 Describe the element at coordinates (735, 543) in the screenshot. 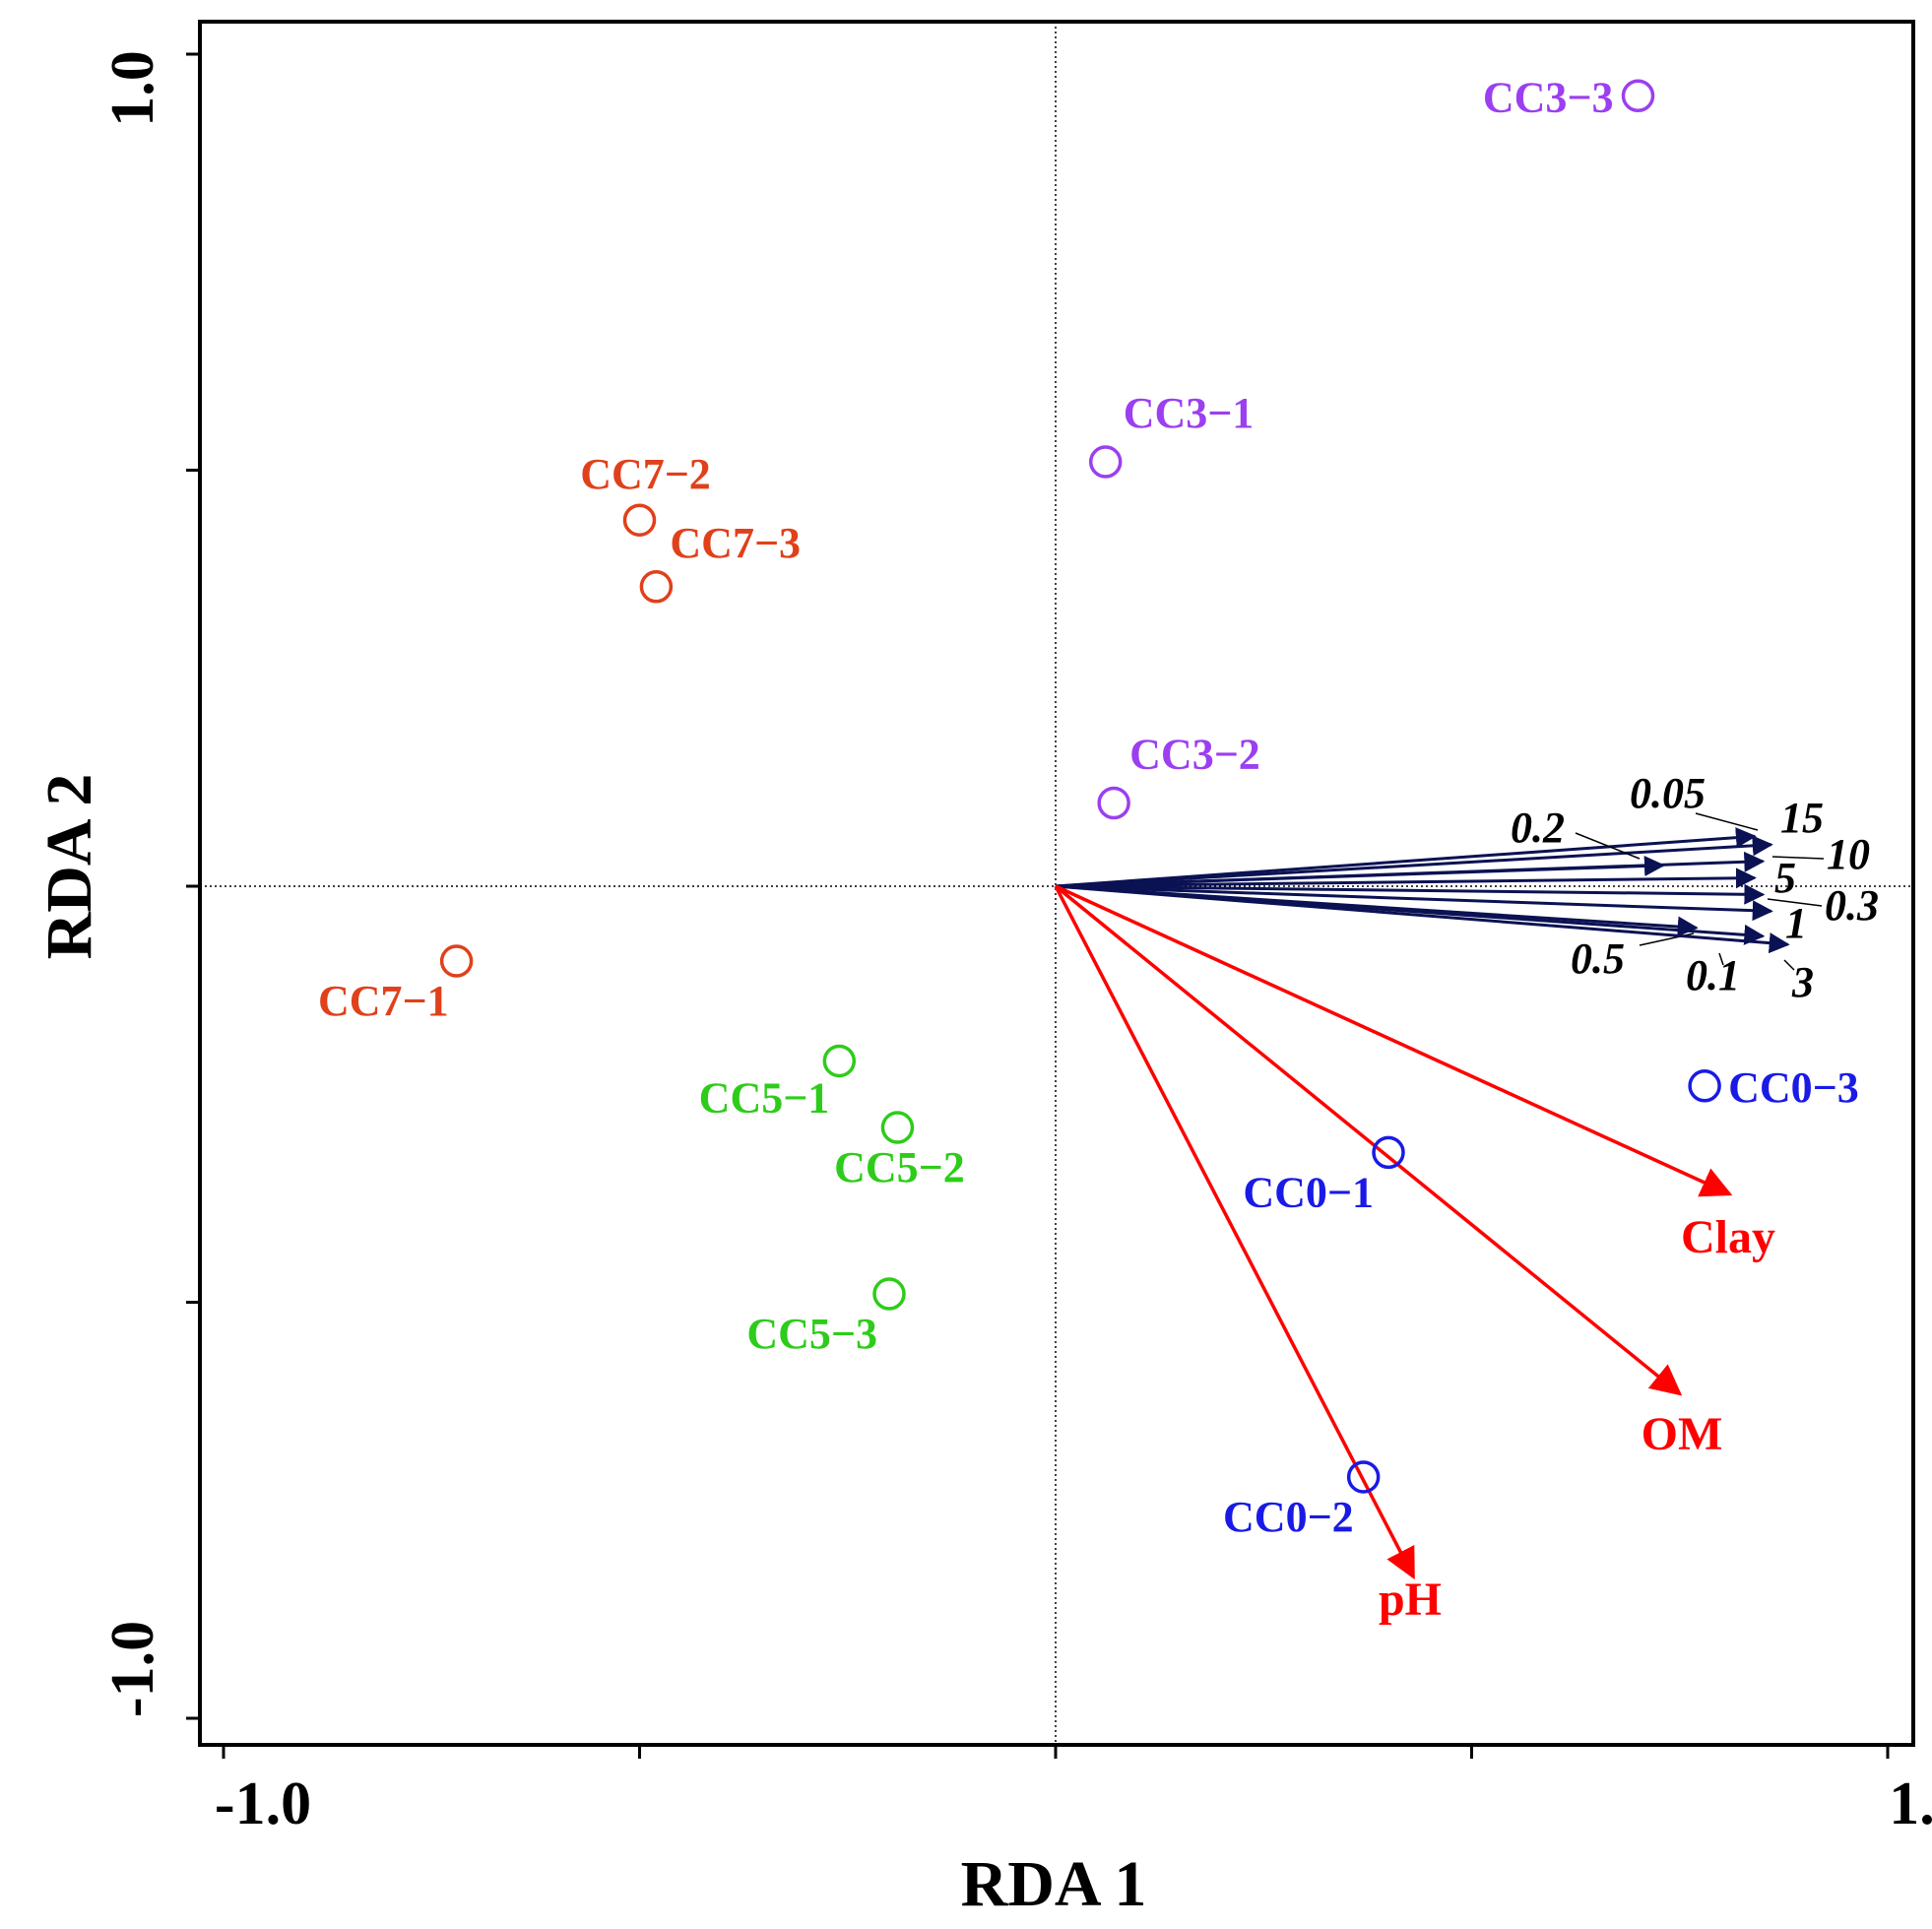

I see `site-label: CC7−3` at that location.